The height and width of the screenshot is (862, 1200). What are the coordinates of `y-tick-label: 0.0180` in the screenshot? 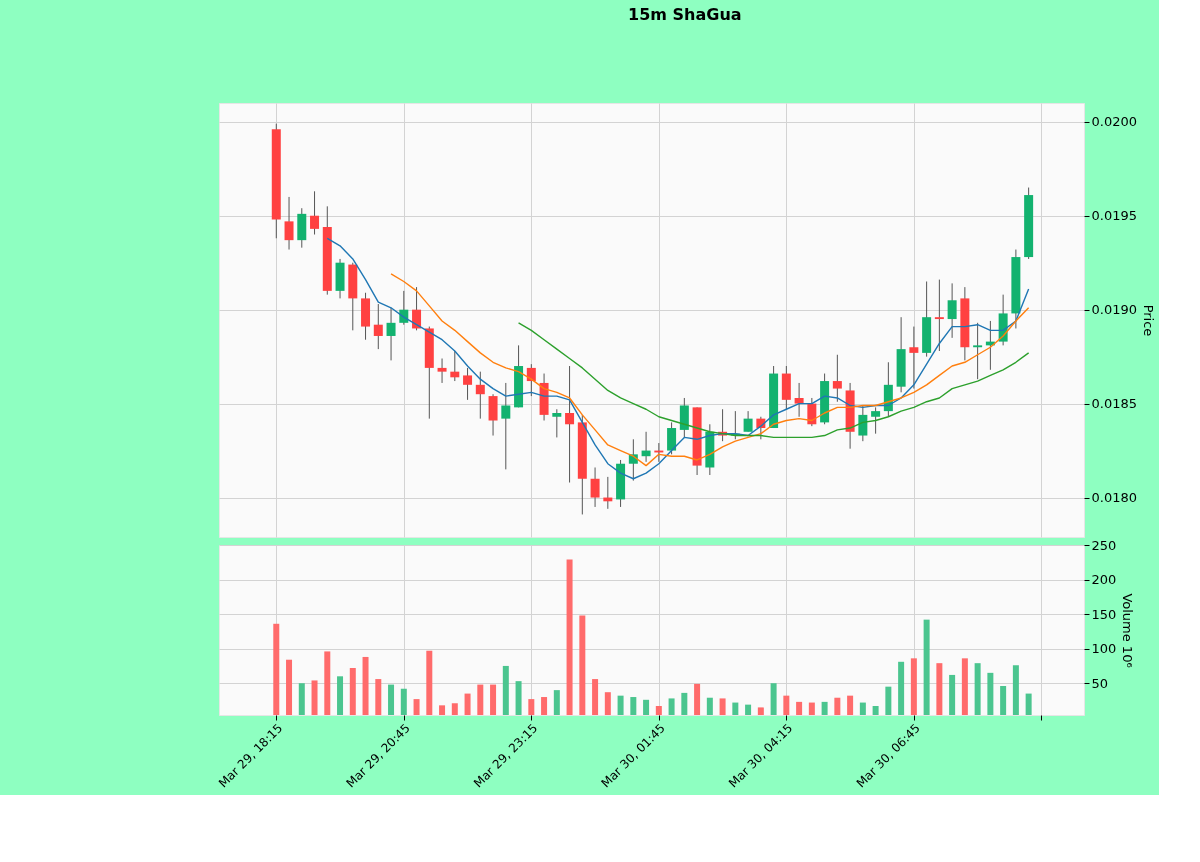 It's located at (1114, 498).